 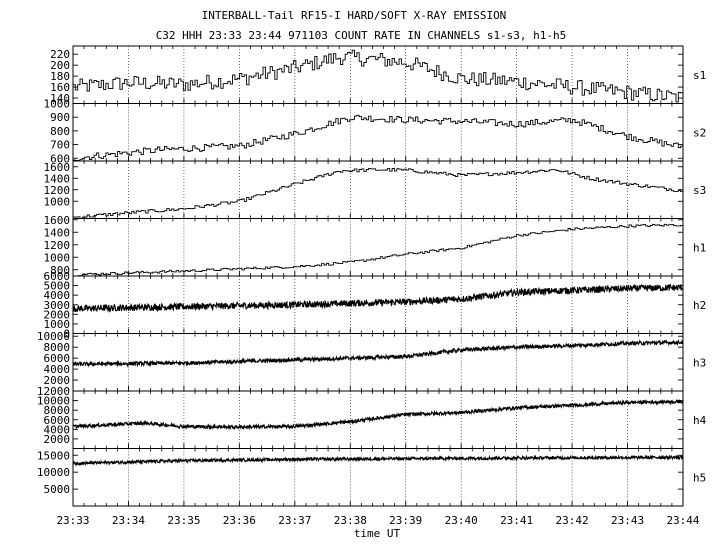 What do you see at coordinates (66, 334) in the screenshot?
I see `y-tick-label: 0` at bounding box center [66, 334].